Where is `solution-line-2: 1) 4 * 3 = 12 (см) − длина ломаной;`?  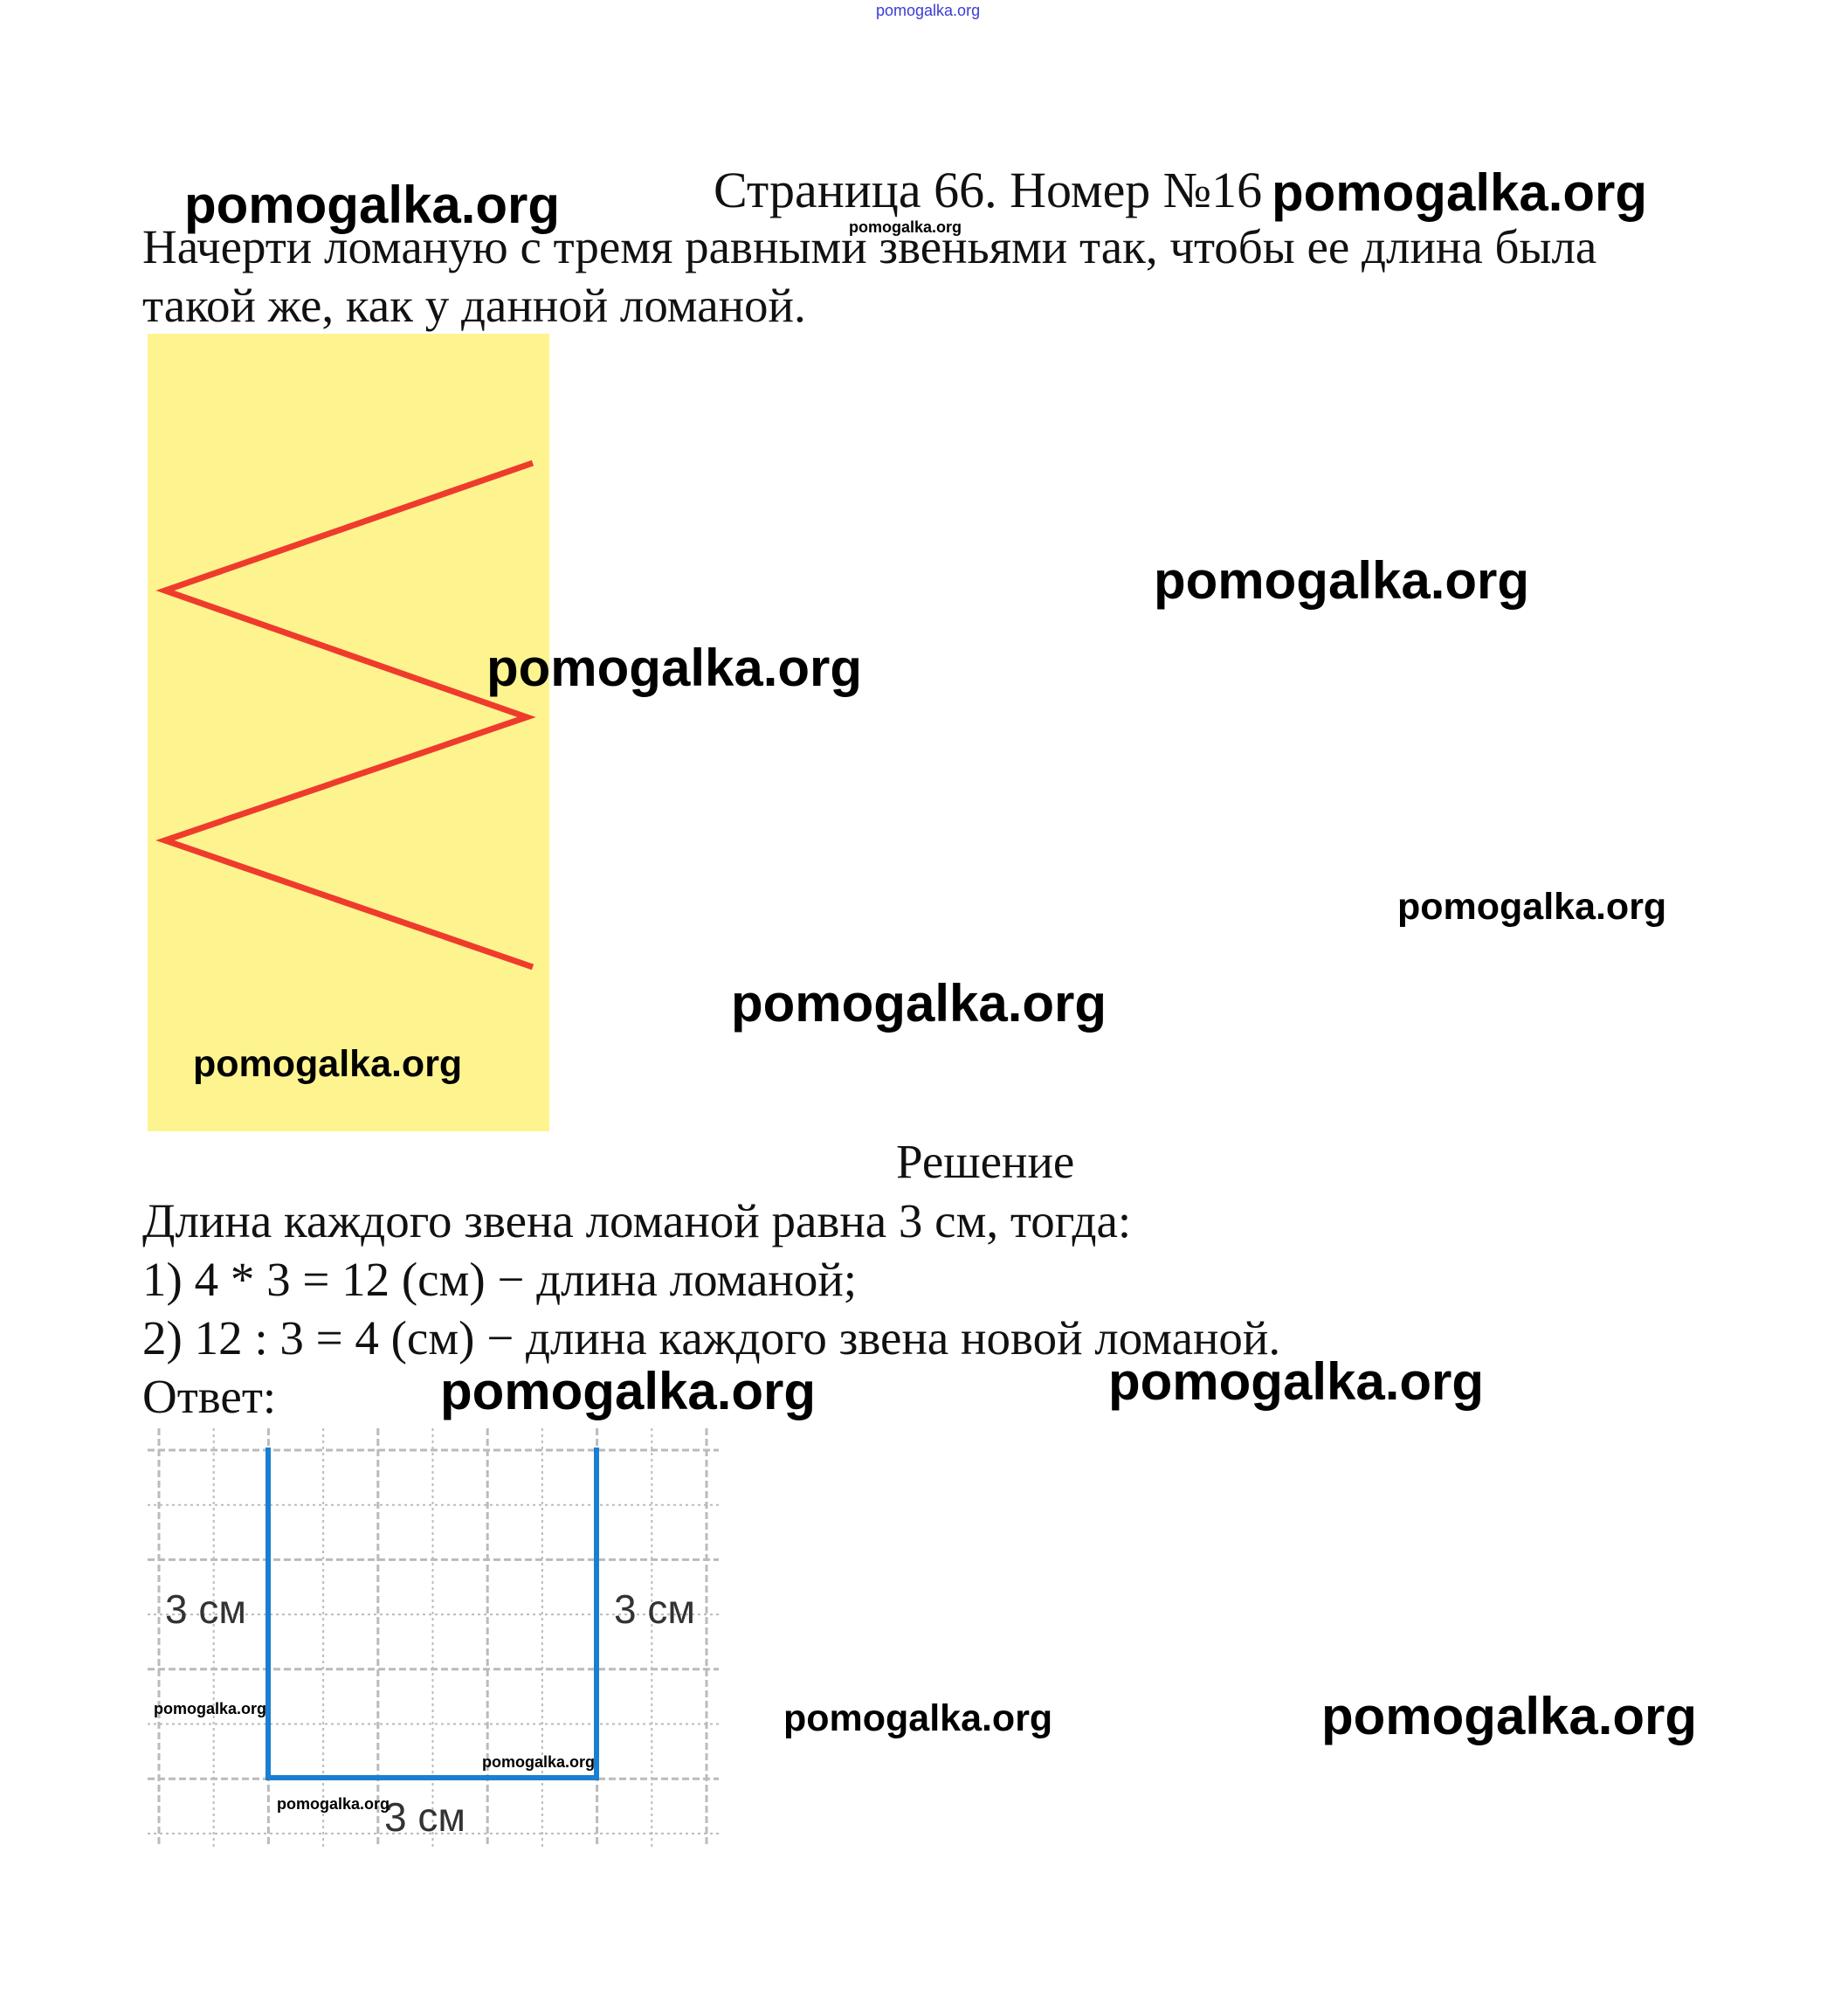 solution-line-2: 1) 4 * 3 = 12 (см) − длина ломаной; is located at coordinates (500, 1279).